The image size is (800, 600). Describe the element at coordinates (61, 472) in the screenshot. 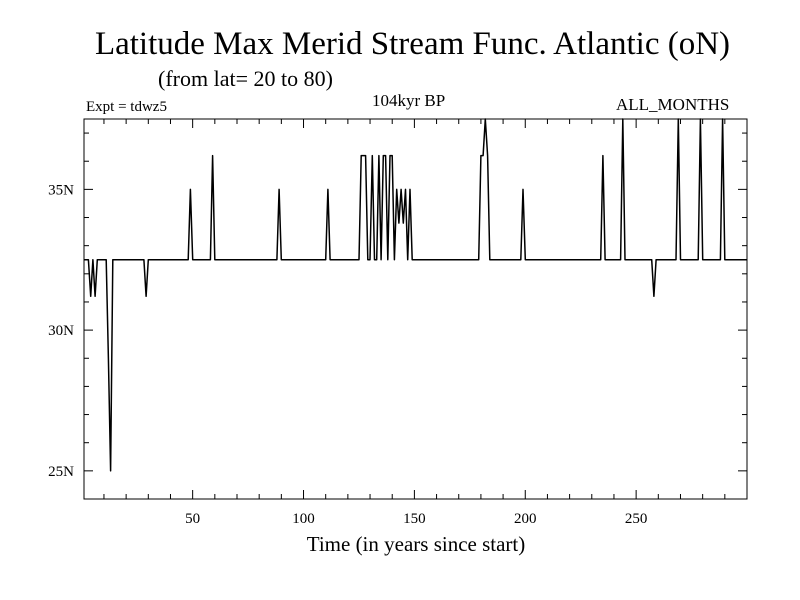

I see `y-tick-label: 25N` at that location.